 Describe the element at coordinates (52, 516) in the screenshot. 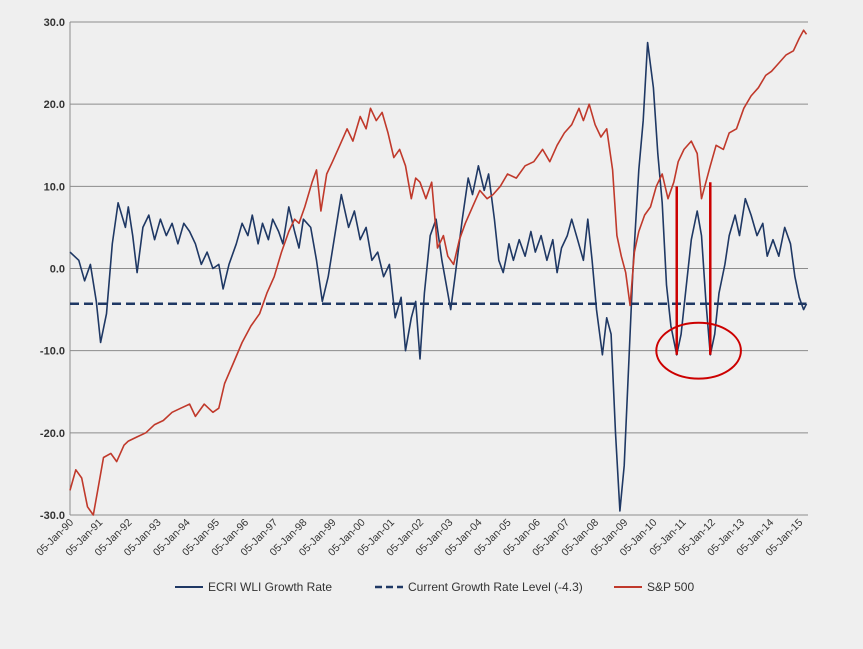

I see `y-tick-label: -30.0` at that location.